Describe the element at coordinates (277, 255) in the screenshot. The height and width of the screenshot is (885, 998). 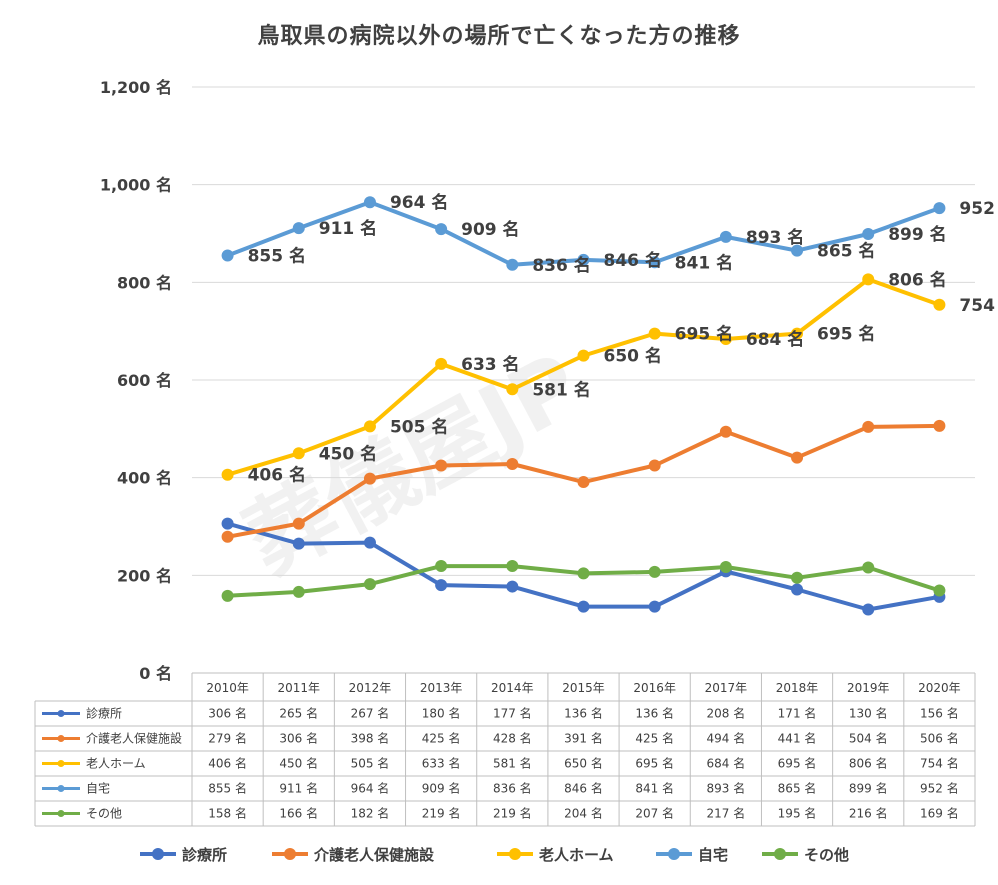
I see `data-label: 855 名` at that location.